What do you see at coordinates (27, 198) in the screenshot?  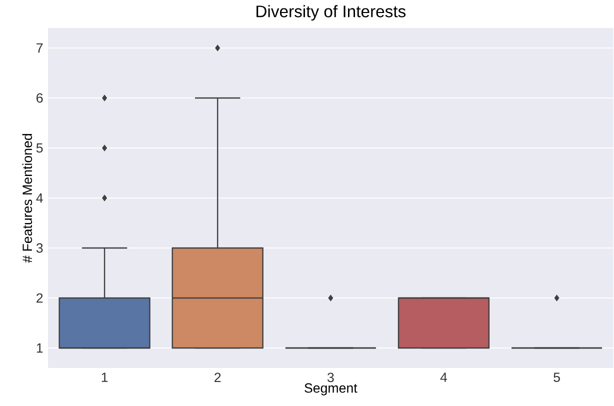 I see `y-axis-title: # Features Mentioned` at bounding box center [27, 198].